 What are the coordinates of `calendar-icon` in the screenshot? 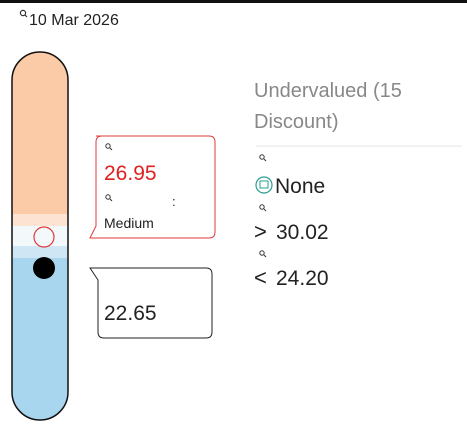 It's located at (264, 185).